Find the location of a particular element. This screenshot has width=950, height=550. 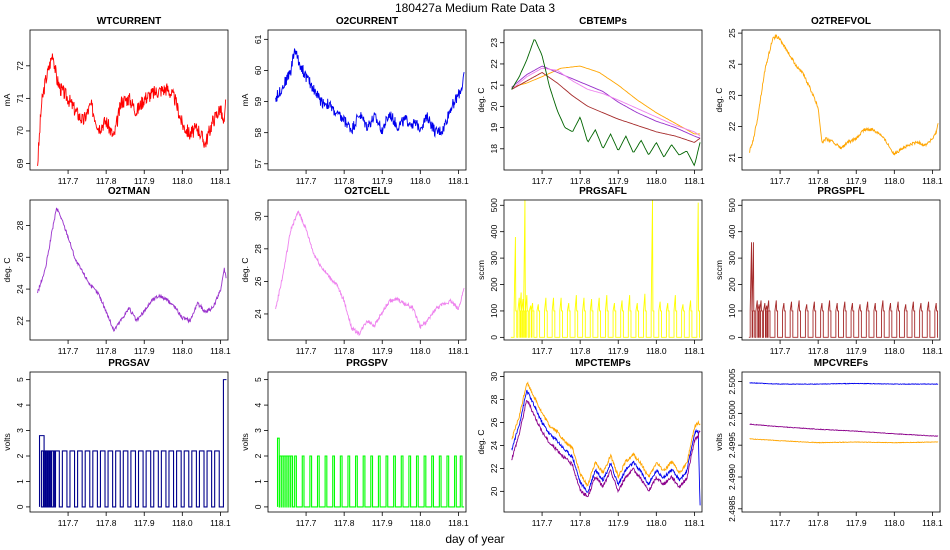

y-tick-label: 21 is located at coordinates (494, 85).